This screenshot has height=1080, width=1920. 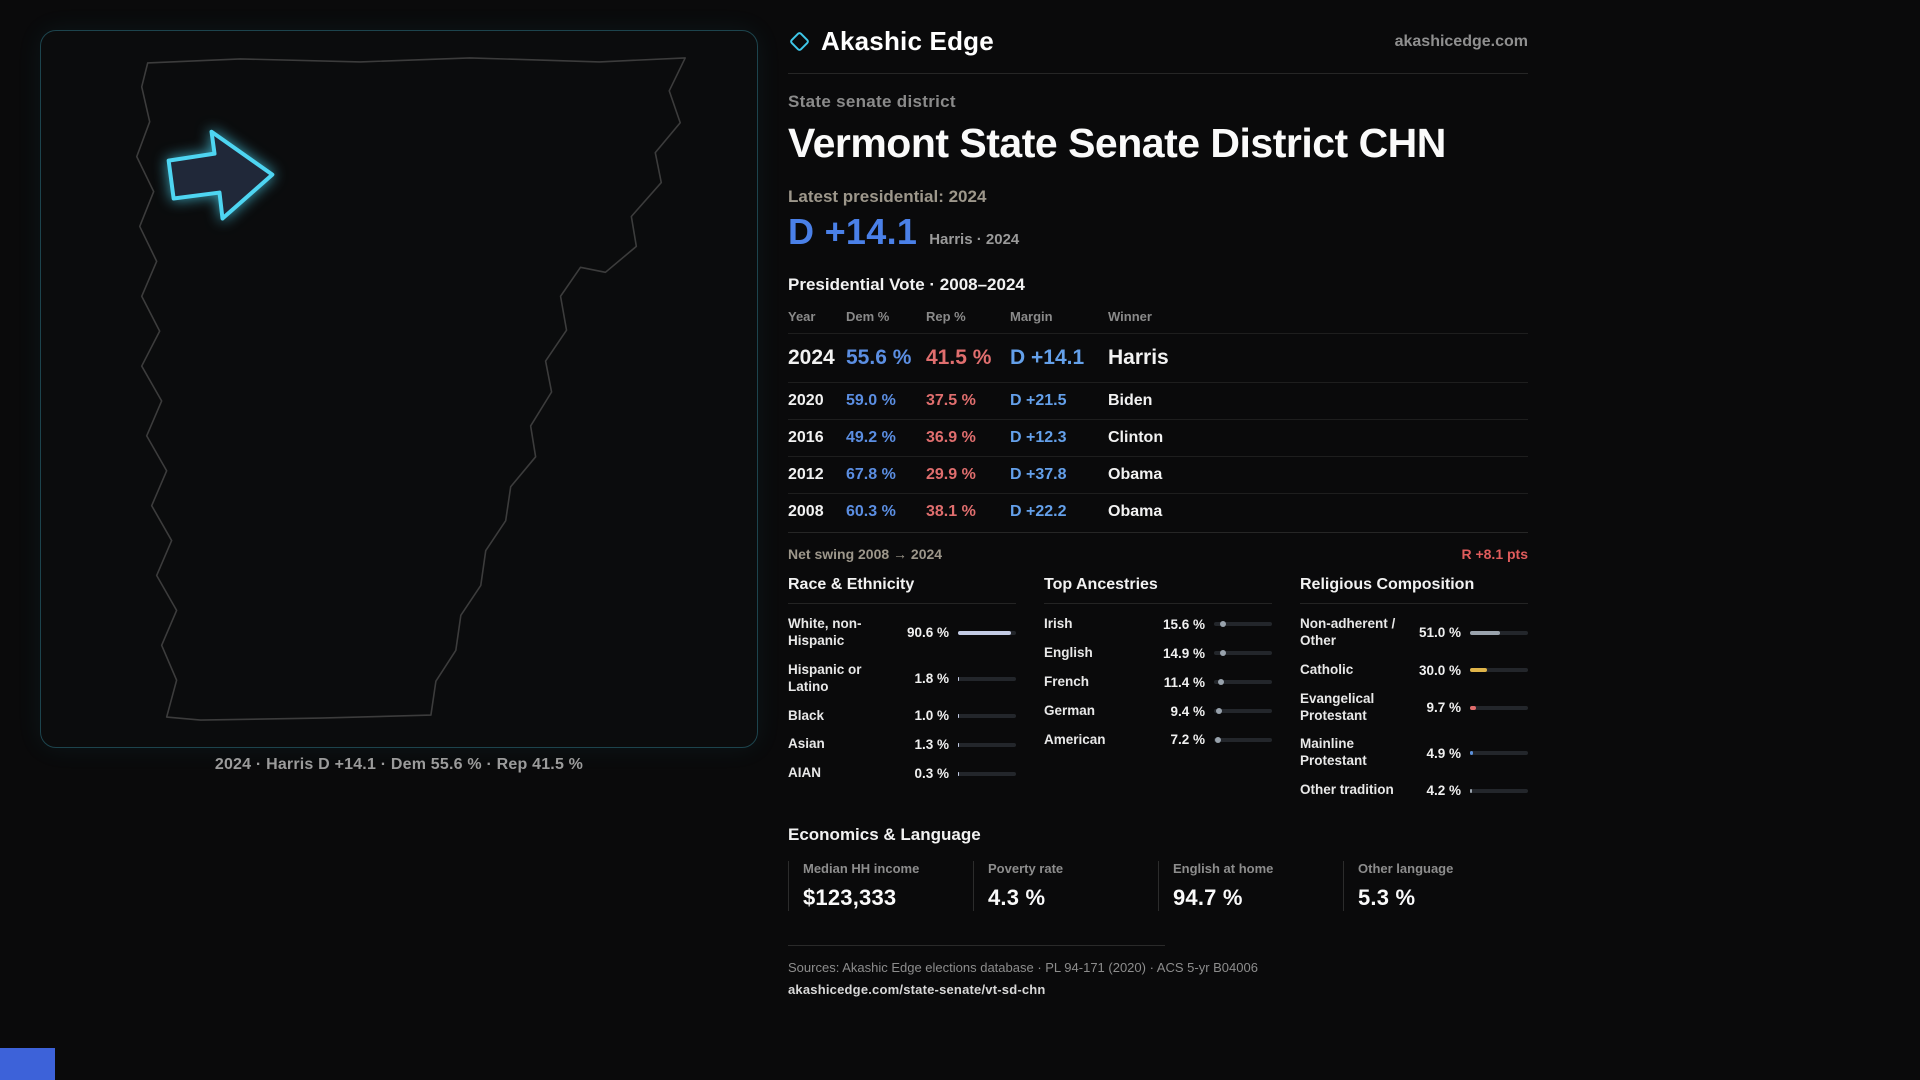 What do you see at coordinates (861, 868) in the screenshot?
I see `stat-label: Median HH income` at bounding box center [861, 868].